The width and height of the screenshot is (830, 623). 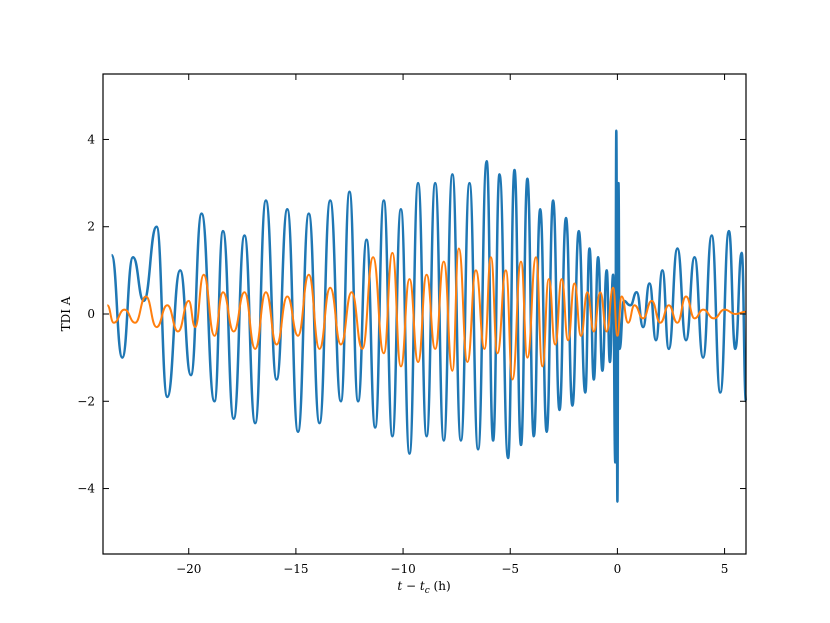 I want to click on x-tick-label: −15, so click(x=295, y=569).